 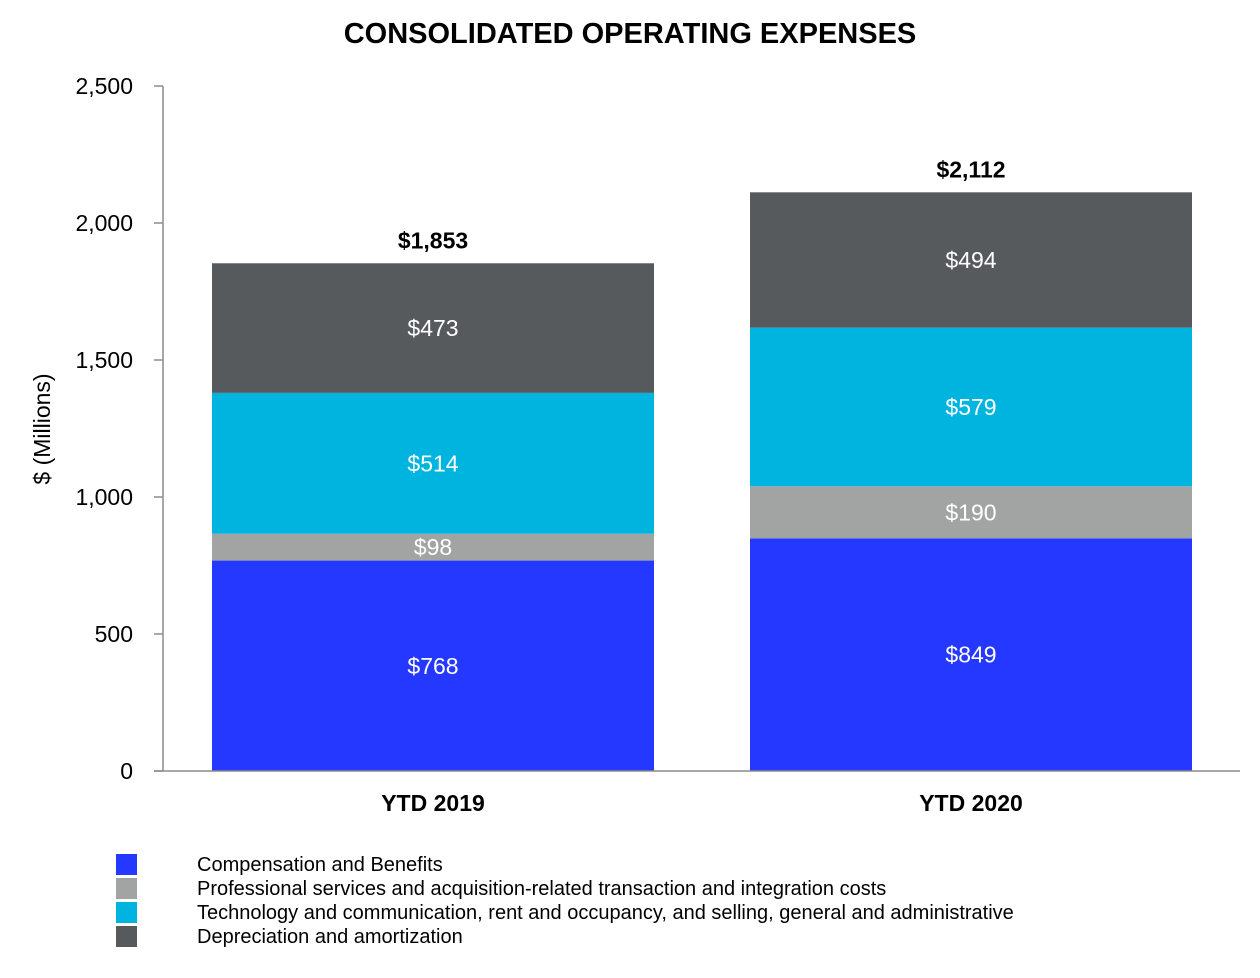 What do you see at coordinates (104, 497) in the screenshot?
I see `y-tick-label: 1,000` at bounding box center [104, 497].